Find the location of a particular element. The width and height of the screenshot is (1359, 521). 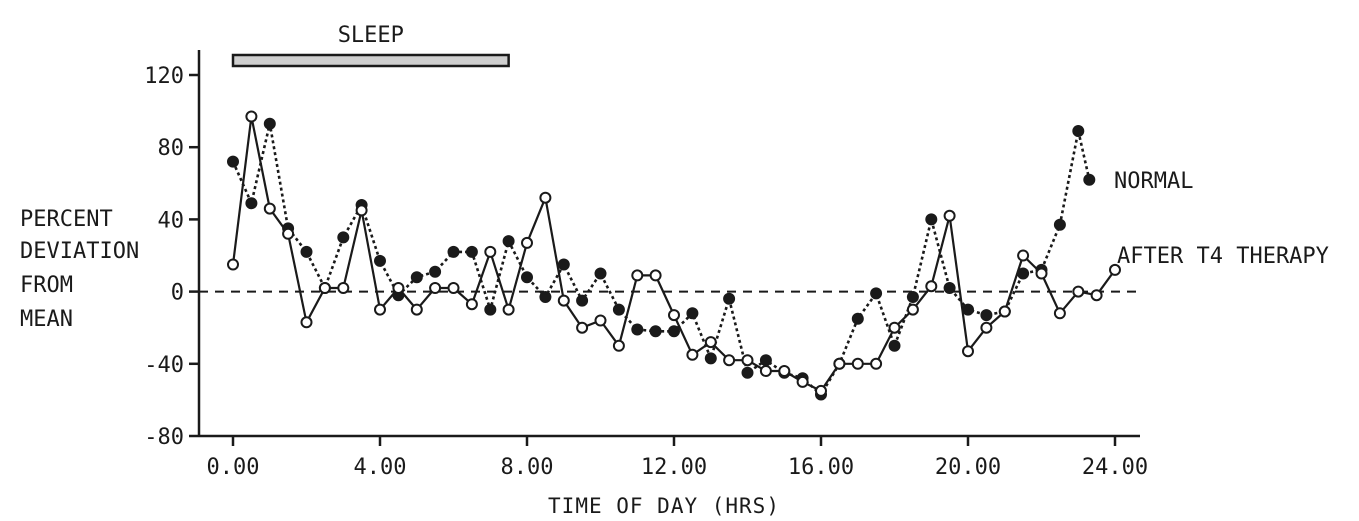

y-tick-label: 120 is located at coordinates (164, 76).